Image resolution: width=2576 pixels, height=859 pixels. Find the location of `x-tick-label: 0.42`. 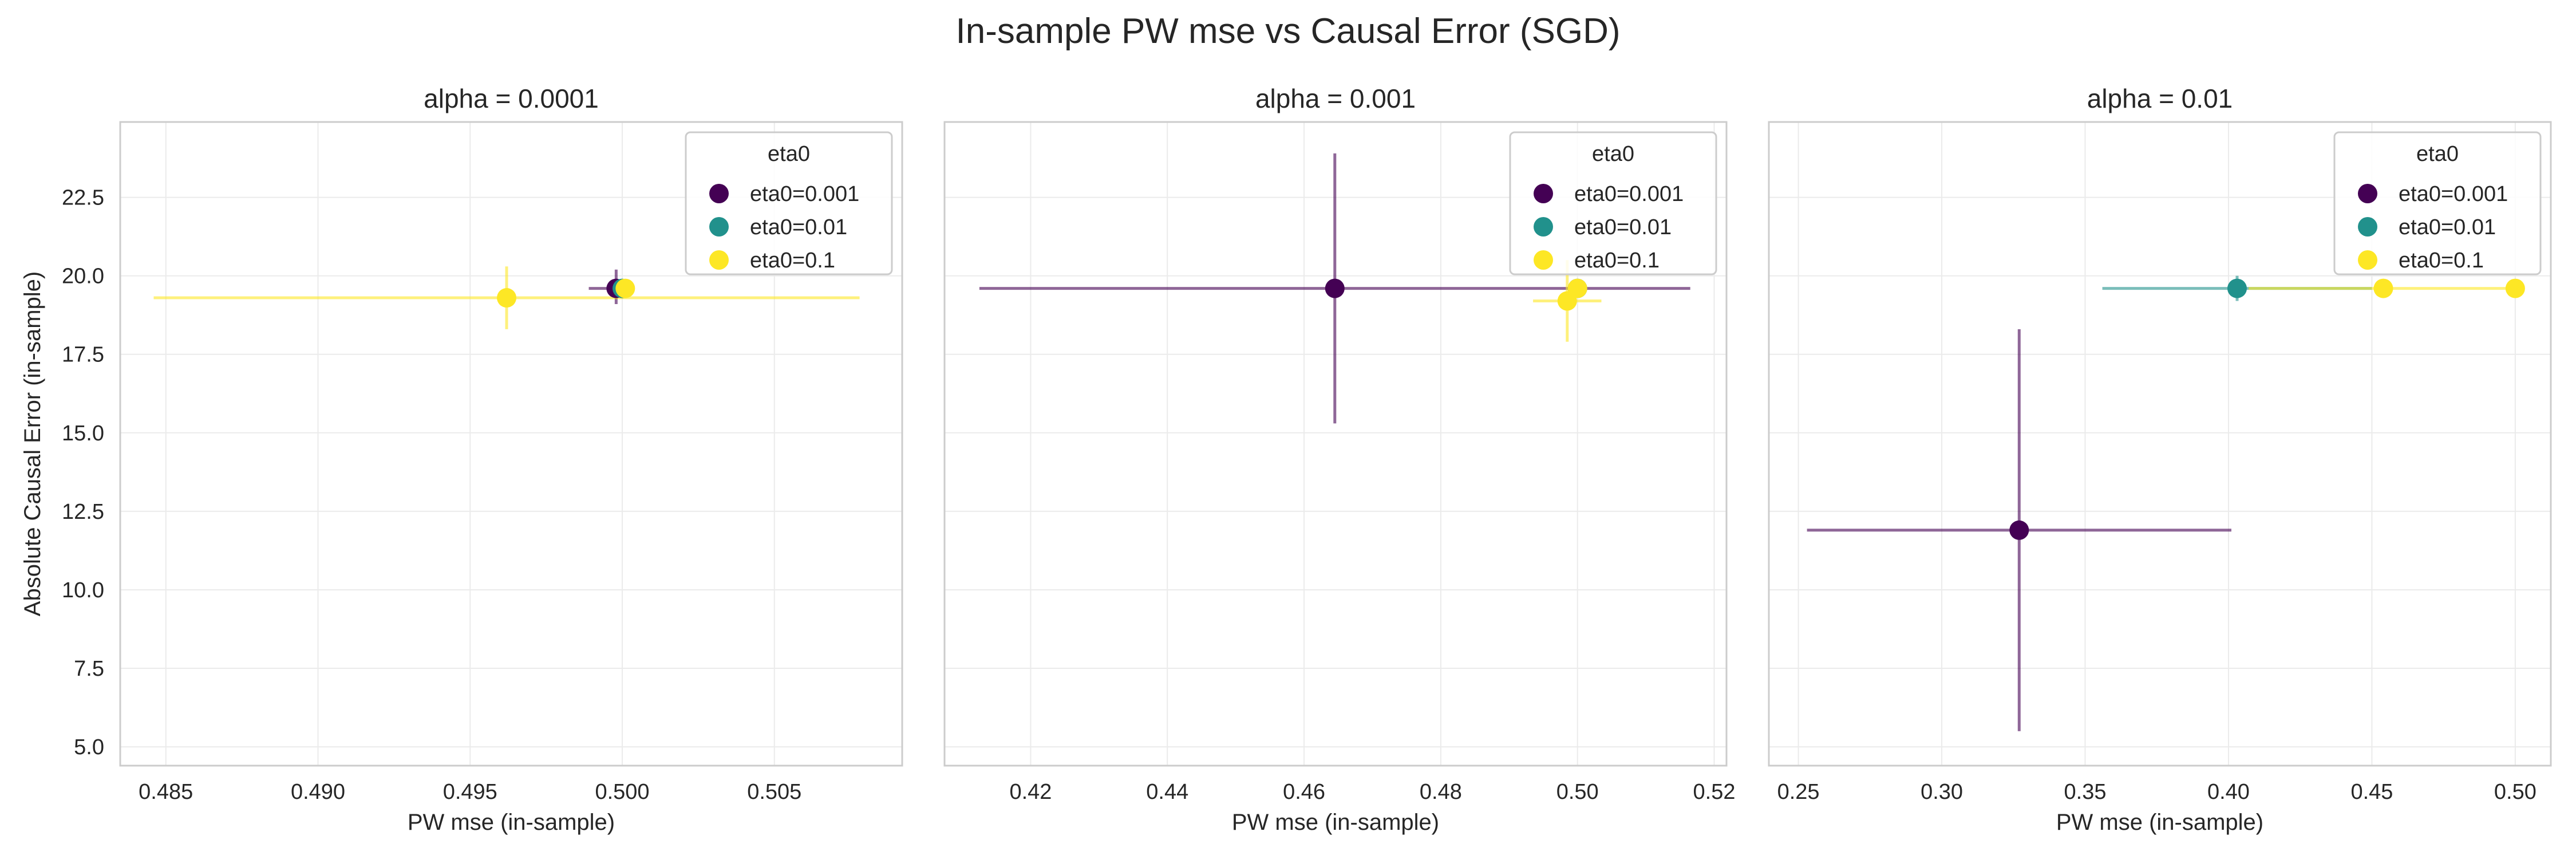

x-tick-label: 0.42 is located at coordinates (1030, 792).